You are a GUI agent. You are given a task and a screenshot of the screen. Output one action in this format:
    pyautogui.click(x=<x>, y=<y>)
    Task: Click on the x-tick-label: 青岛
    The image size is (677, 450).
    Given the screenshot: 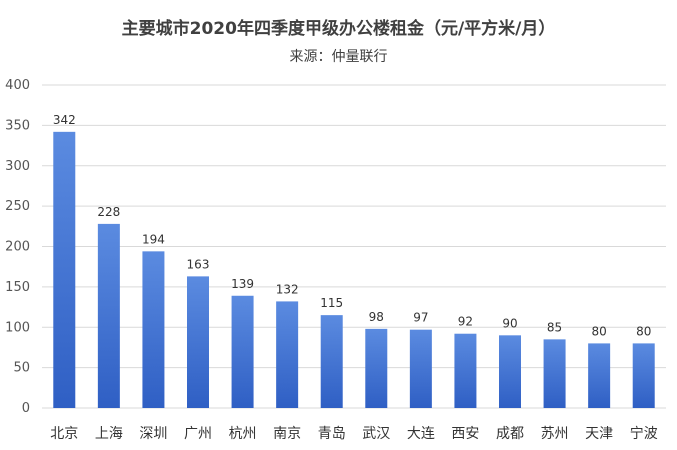 What is the action you would take?
    pyautogui.click(x=332, y=434)
    